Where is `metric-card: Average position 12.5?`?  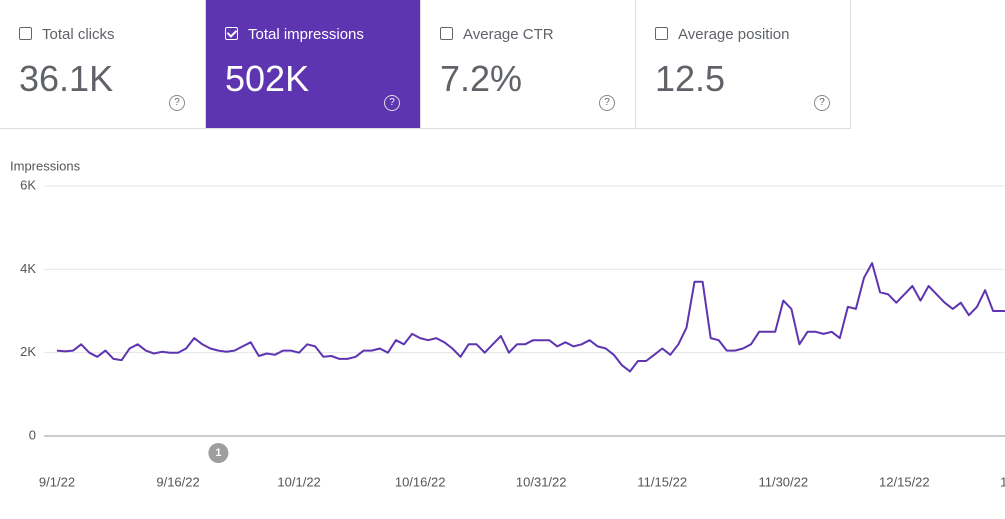 metric-card: Average position 12.5? is located at coordinates (743, 64).